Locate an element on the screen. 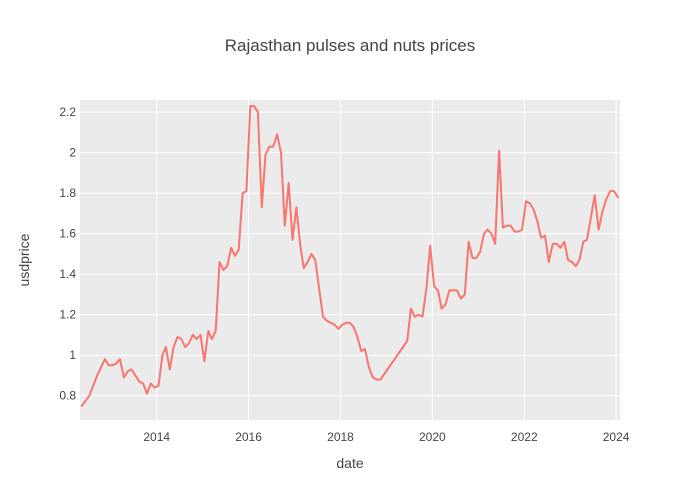 The width and height of the screenshot is (700, 500). x-tick-label: 2022 is located at coordinates (524, 437).